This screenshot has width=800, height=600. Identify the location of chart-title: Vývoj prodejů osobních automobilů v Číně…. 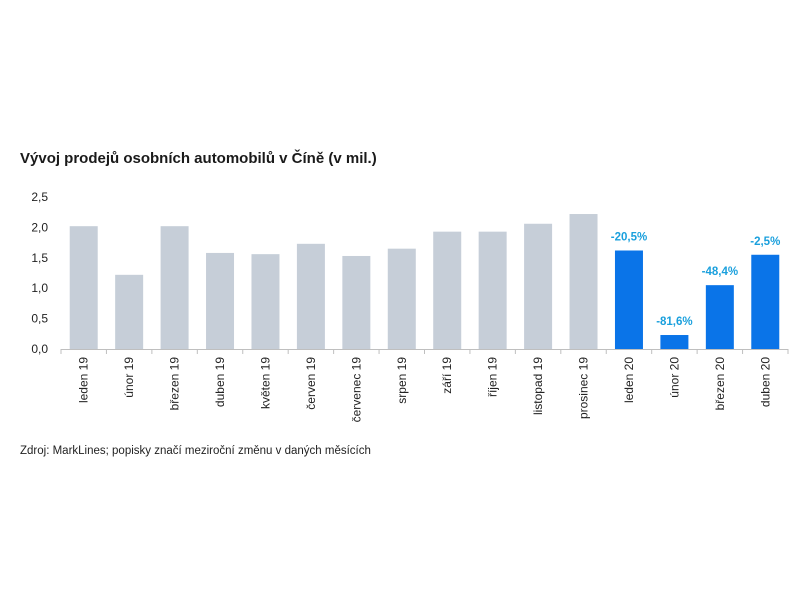
(198, 158).